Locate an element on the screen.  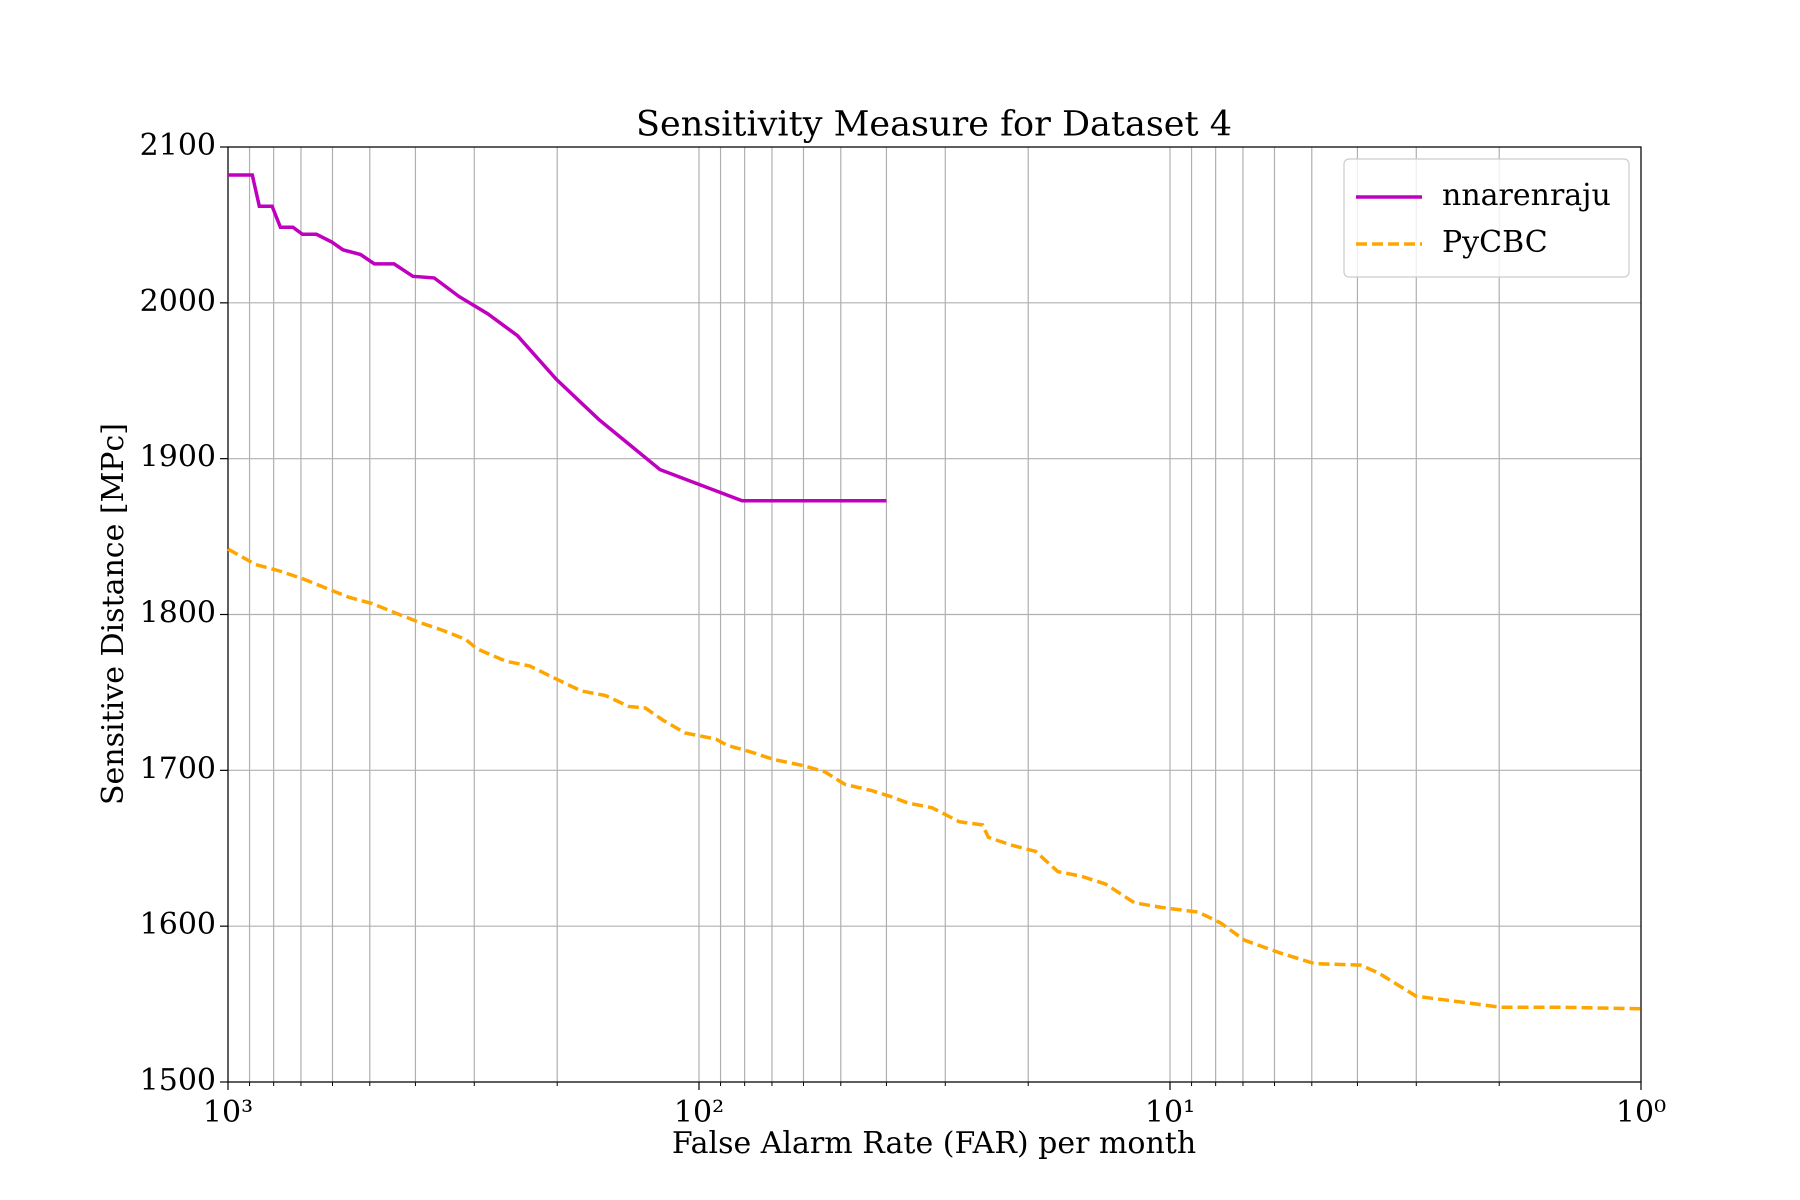
y-tick-label: 2000 is located at coordinates (178, 301).